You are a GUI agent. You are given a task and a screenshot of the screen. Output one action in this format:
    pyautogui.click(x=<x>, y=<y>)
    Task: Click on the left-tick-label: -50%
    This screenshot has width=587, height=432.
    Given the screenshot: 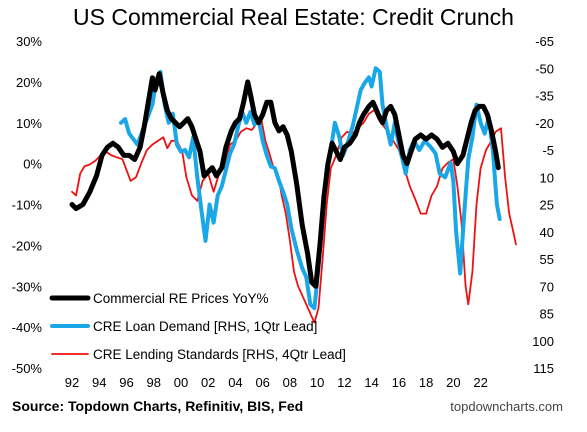 What is the action you would take?
    pyautogui.click(x=27, y=368)
    